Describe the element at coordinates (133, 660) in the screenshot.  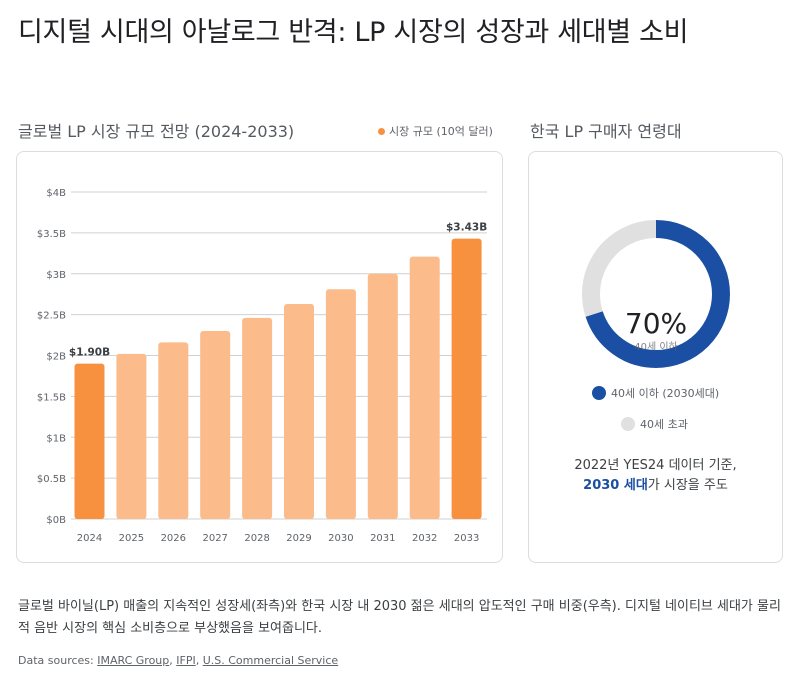
I see `source-link-imarc: IMARC Group` at that location.